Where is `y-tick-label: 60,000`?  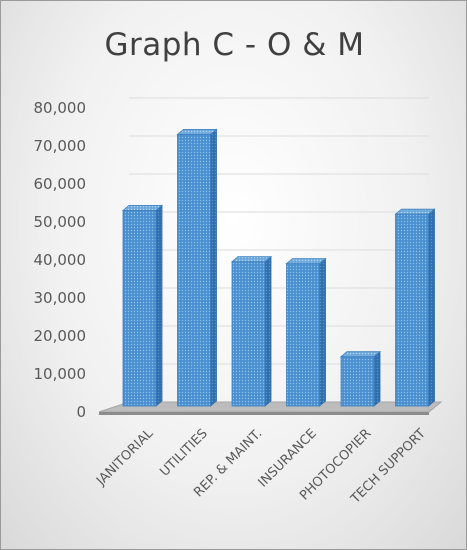
y-tick-label: 60,000 is located at coordinates (60, 184).